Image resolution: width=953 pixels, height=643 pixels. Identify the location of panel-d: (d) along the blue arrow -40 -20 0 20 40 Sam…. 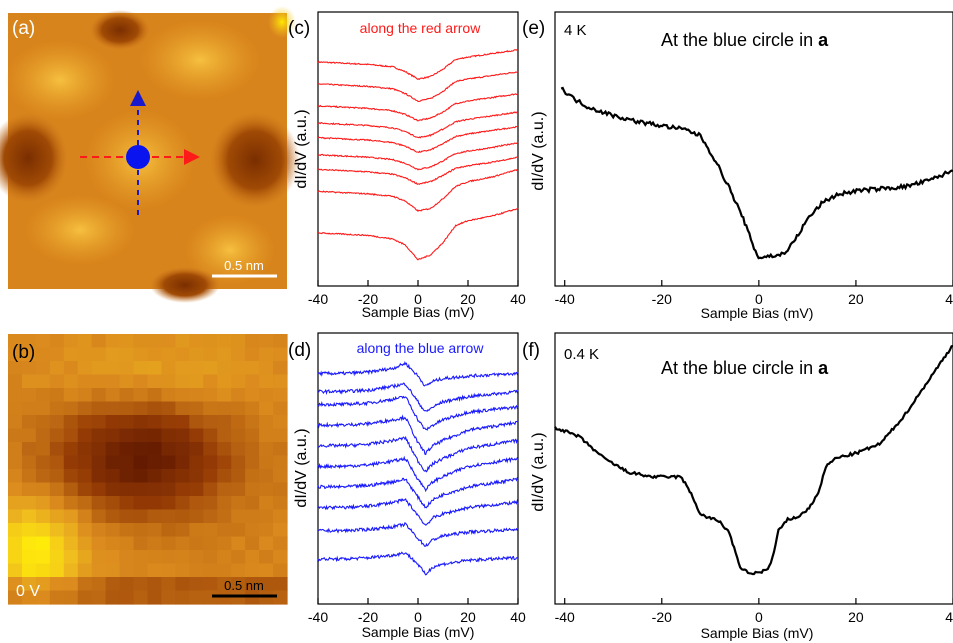
(407, 486).